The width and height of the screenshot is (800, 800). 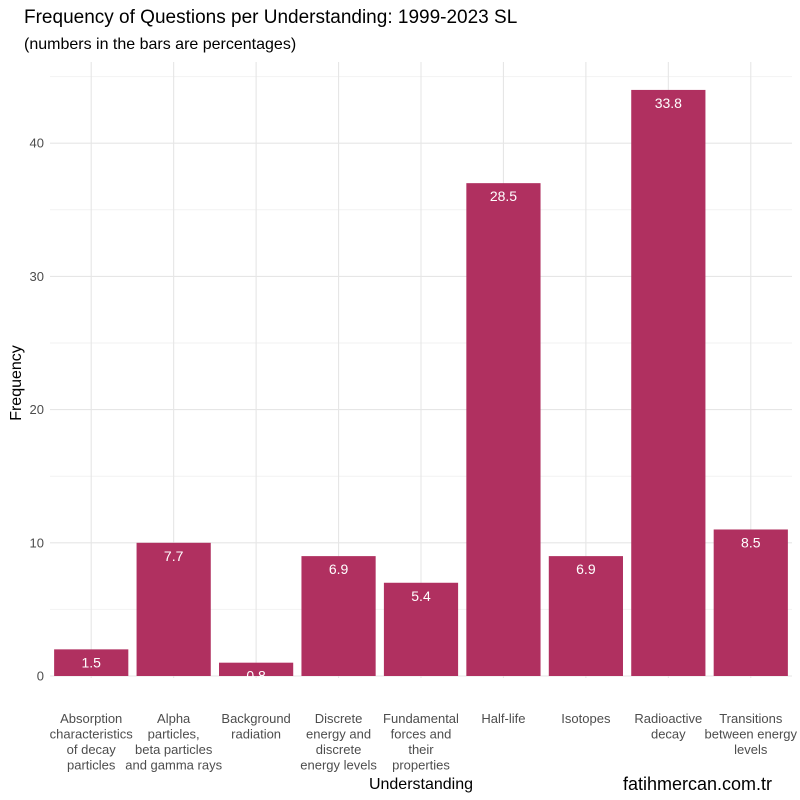 I want to click on bar-value-label: 7.7, so click(x=174, y=556).